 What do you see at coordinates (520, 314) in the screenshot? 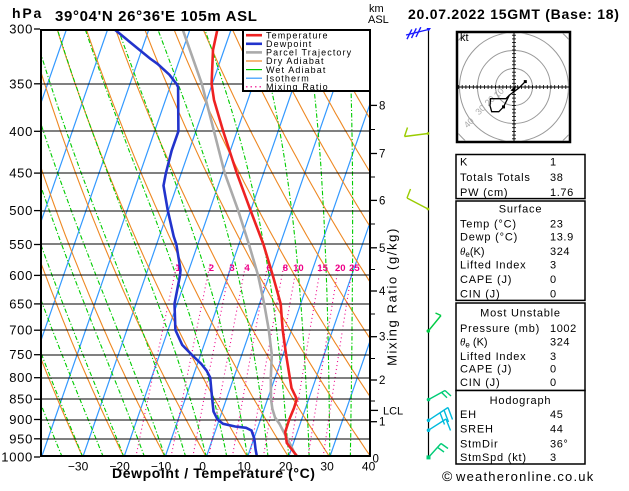
I see `svg-text: Most Unstable` at bounding box center [520, 314].